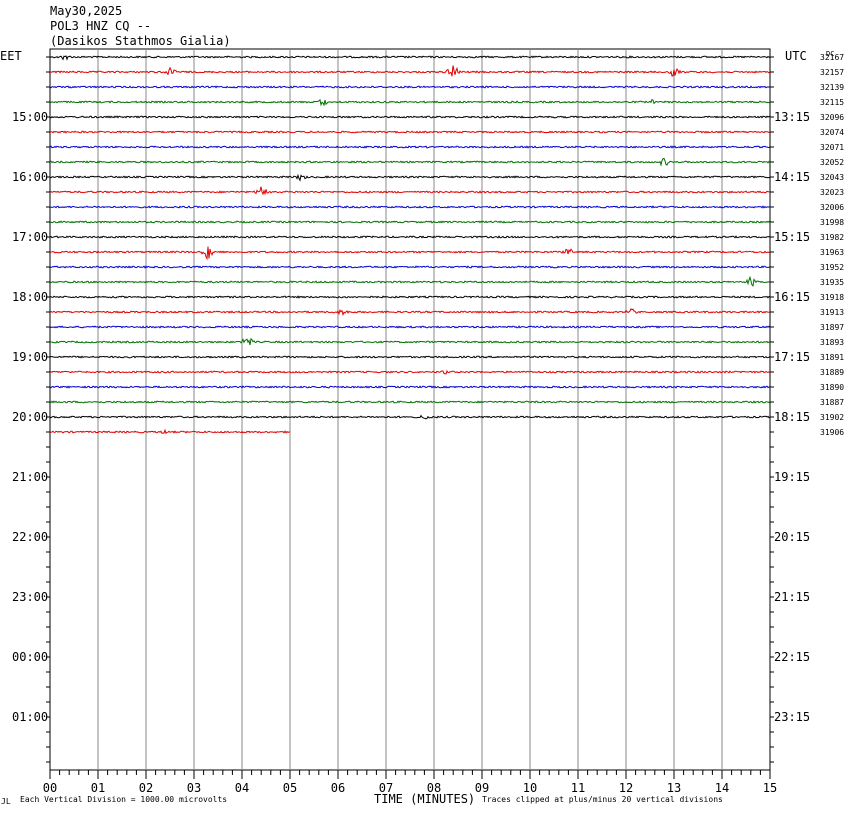 The image size is (850, 814). What do you see at coordinates (832, 162) in the screenshot?
I see `trace-dc-label: 32052` at bounding box center [832, 162].